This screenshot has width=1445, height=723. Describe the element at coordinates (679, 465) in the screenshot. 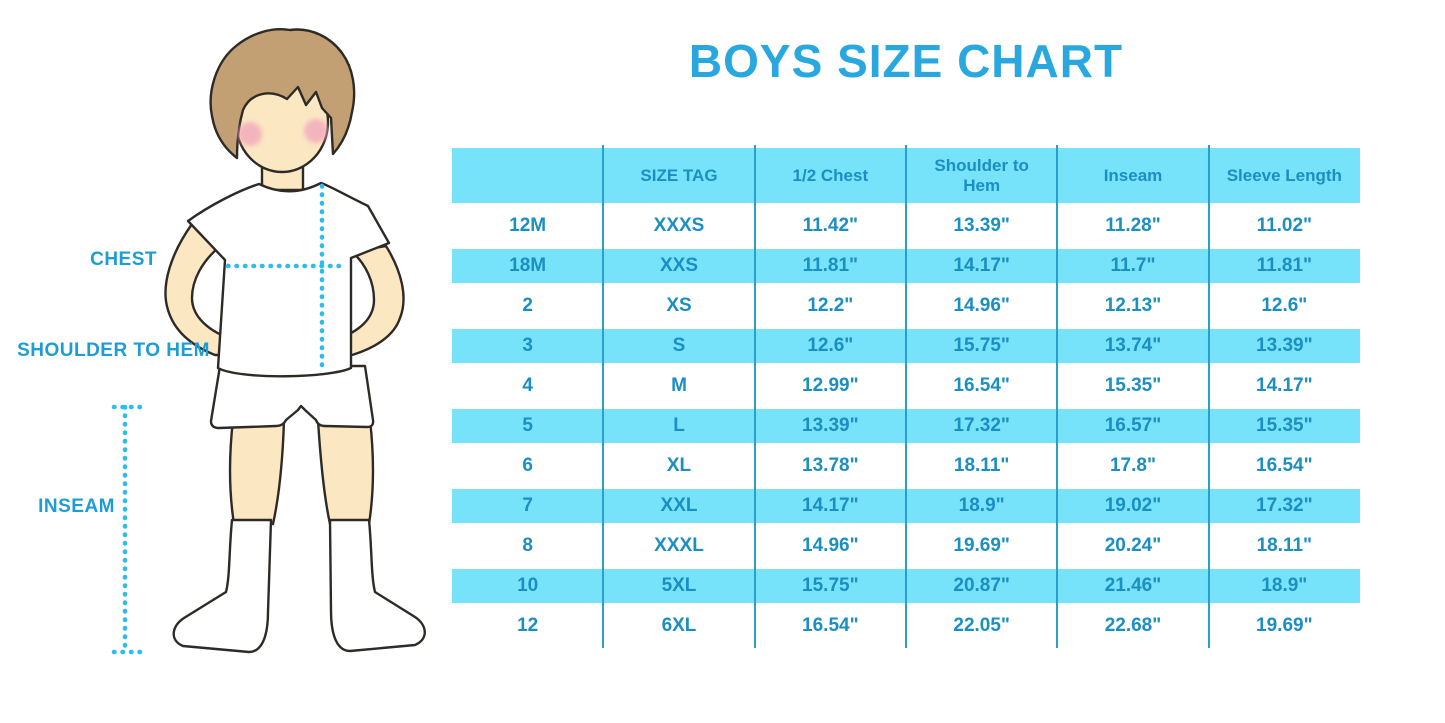

I see `row-value: XL` at that location.